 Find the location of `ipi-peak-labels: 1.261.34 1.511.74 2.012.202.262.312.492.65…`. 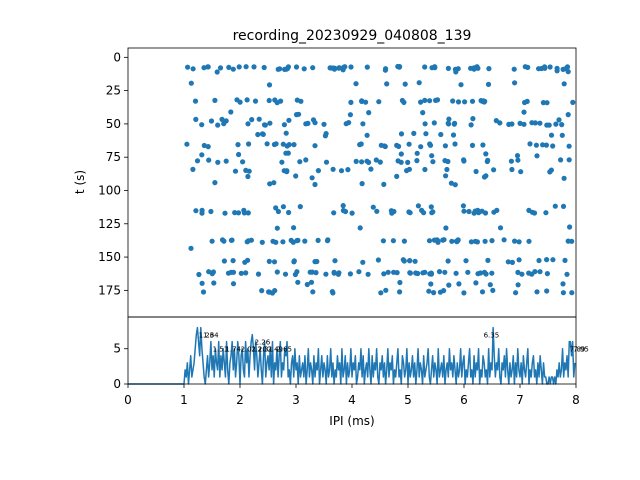

ipi-peak-labels: 1.261.34 1.511.74 2.012.202.262.312.492.65… is located at coordinates (394, 343).